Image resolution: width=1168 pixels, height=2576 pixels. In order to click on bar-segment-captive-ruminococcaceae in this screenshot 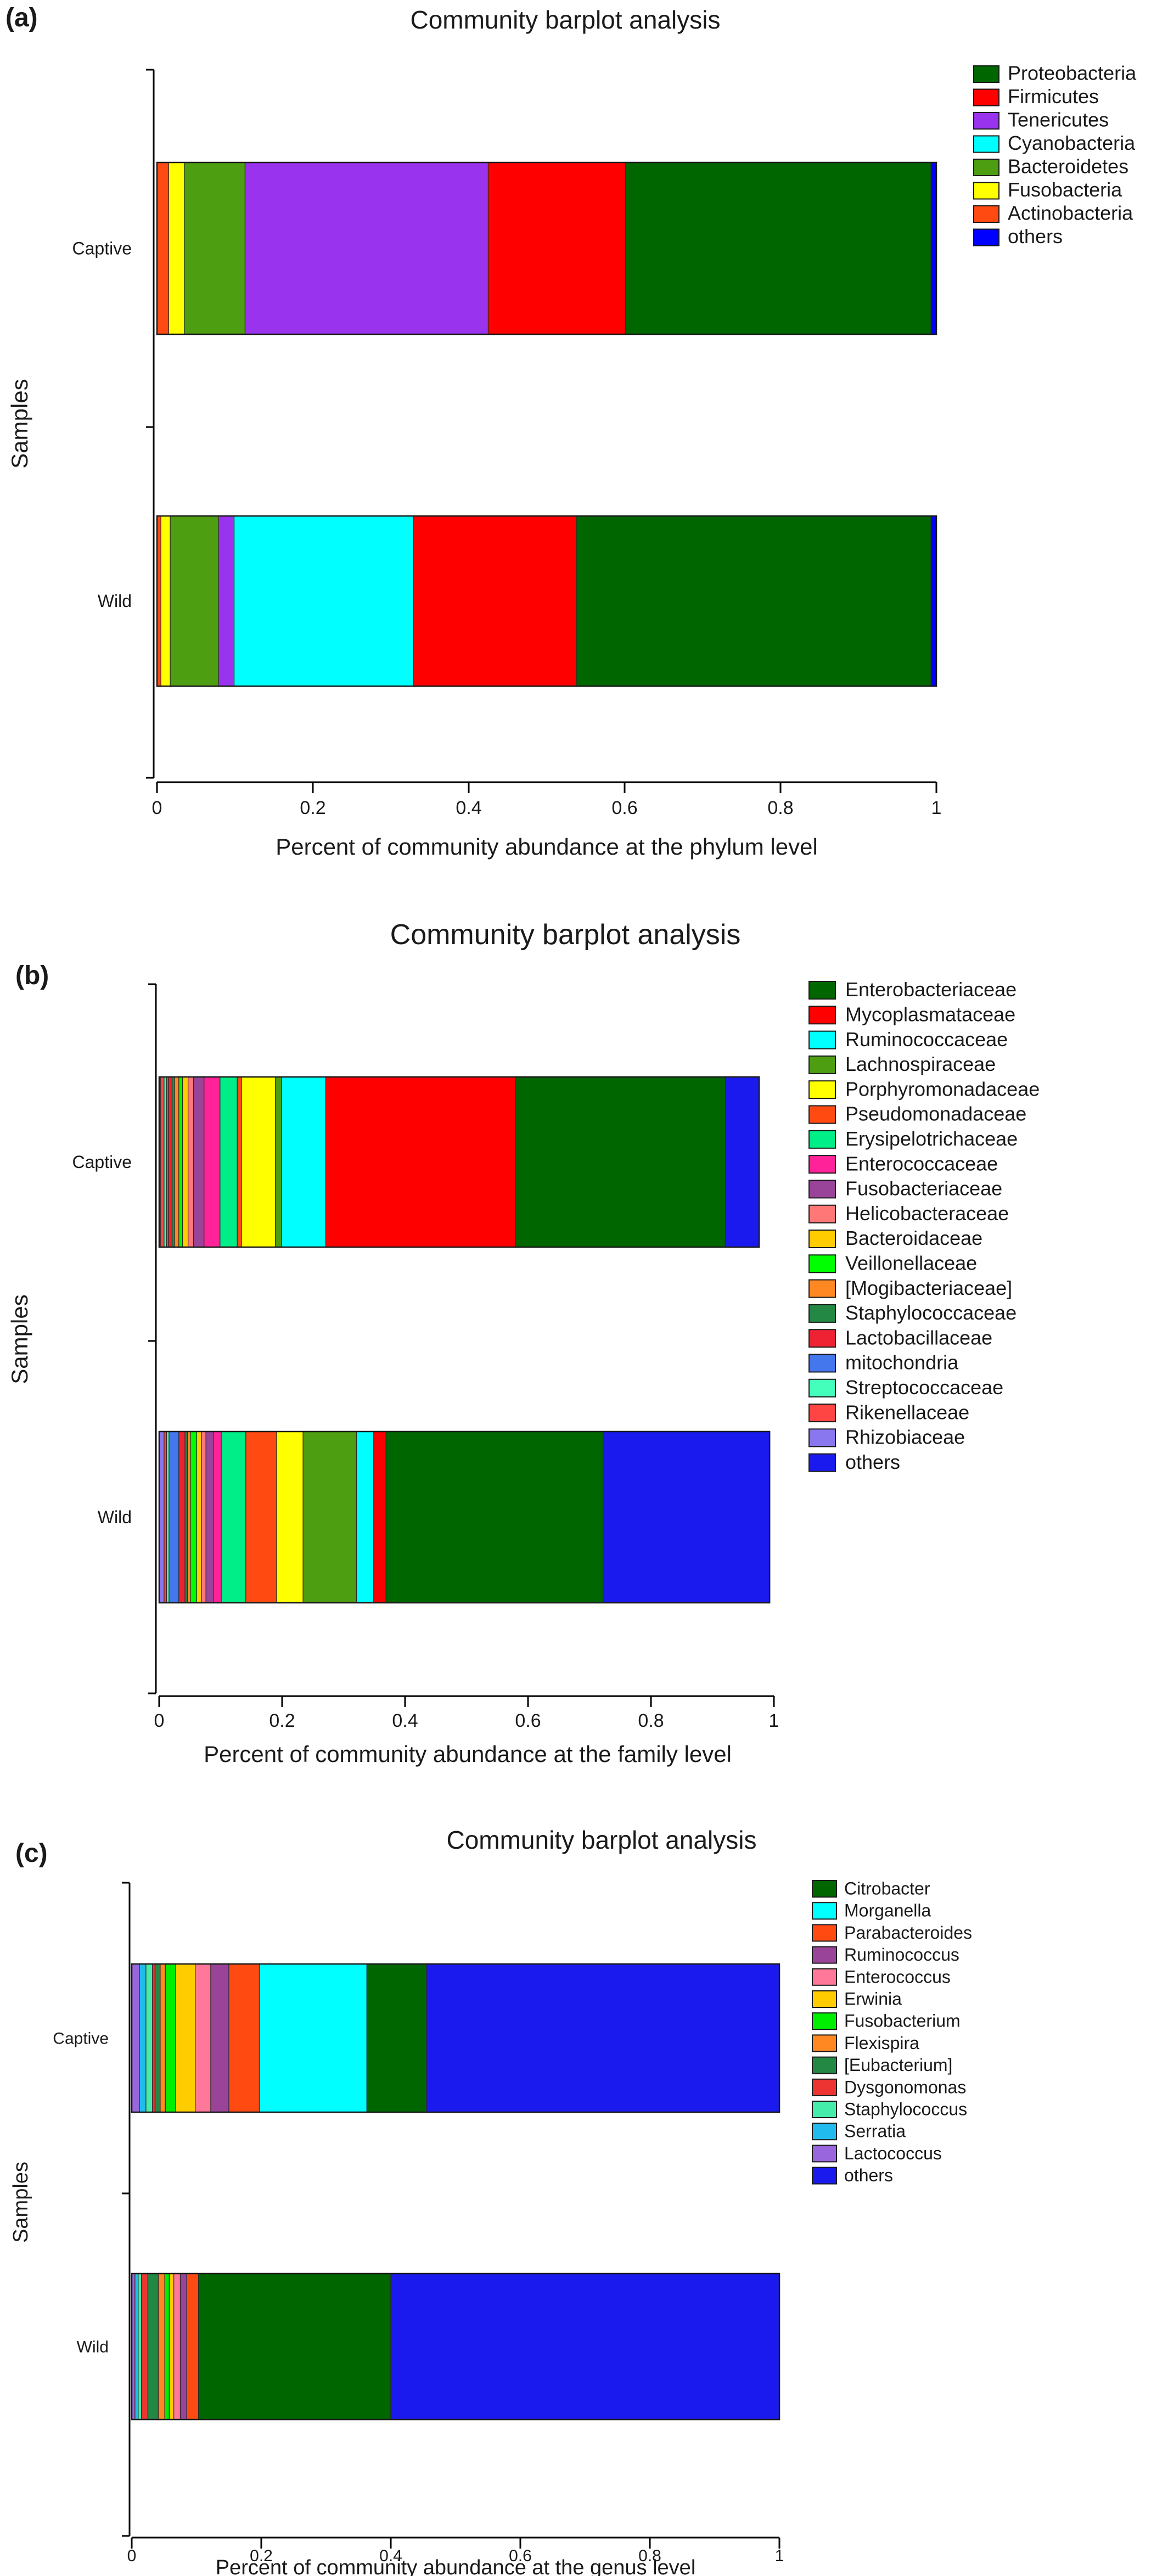, I will do `click(304, 1162)`.